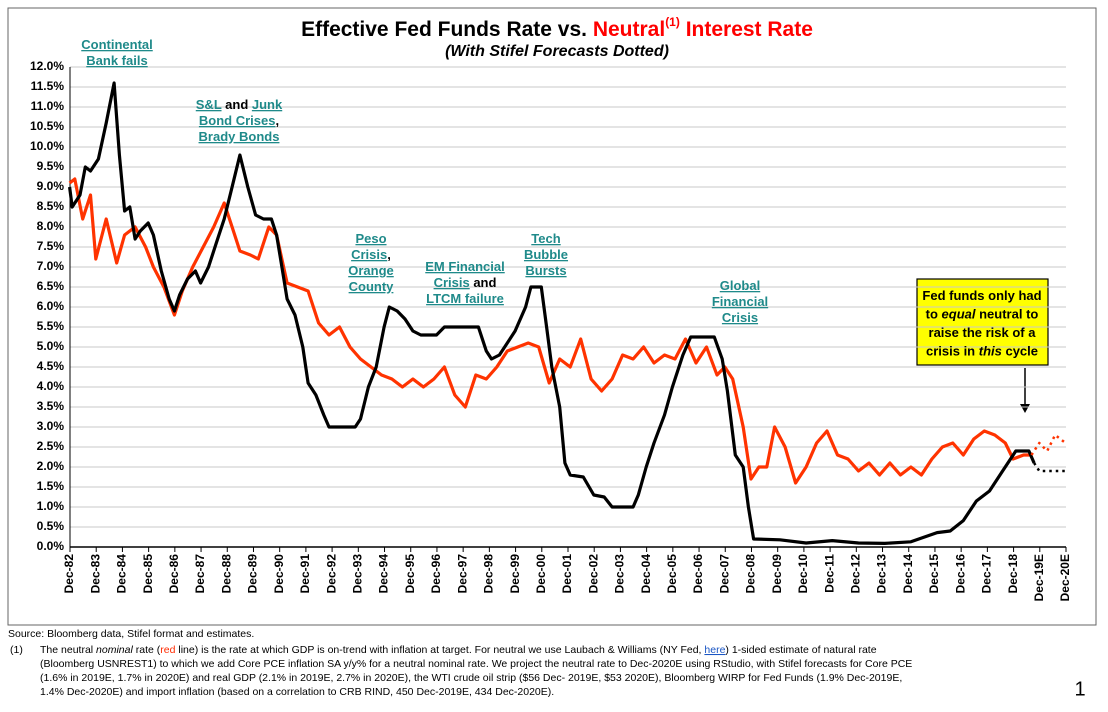 The height and width of the screenshot is (712, 1108). Describe the element at coordinates (239, 104) in the screenshot. I see `text-line: S&L and Junk` at that location.